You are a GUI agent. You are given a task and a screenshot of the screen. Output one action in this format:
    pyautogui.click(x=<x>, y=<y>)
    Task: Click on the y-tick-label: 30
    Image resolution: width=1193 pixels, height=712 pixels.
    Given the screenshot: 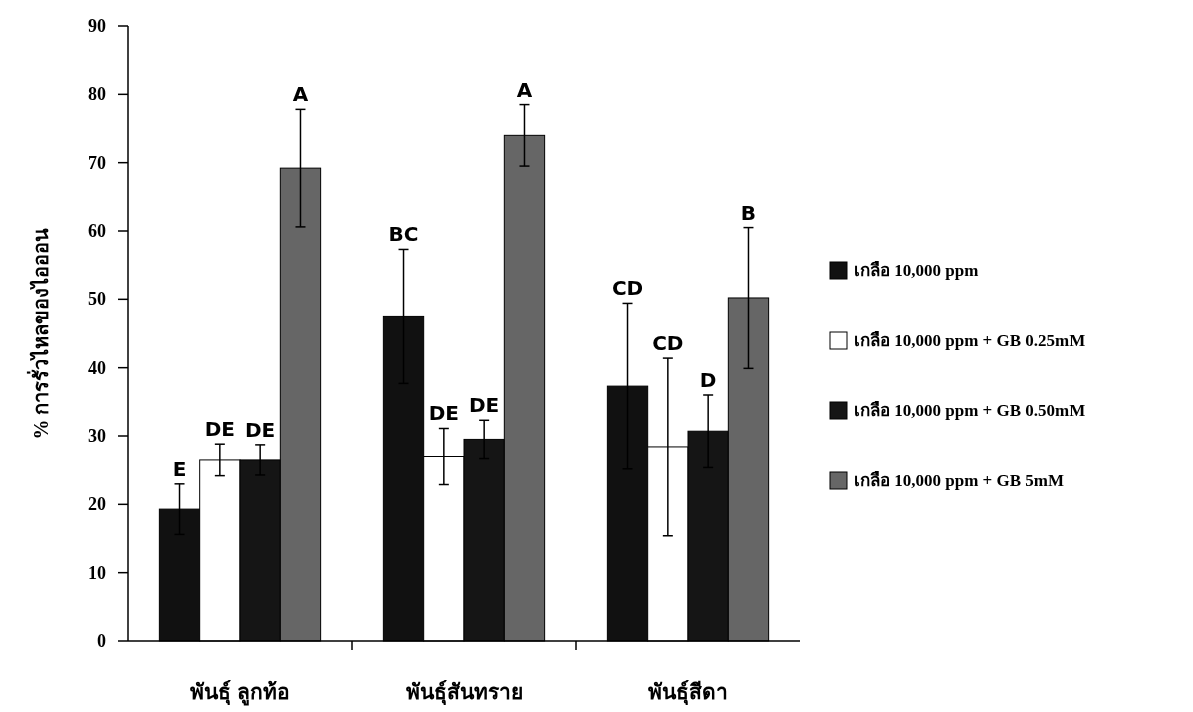 What is the action you would take?
    pyautogui.click(x=97, y=436)
    